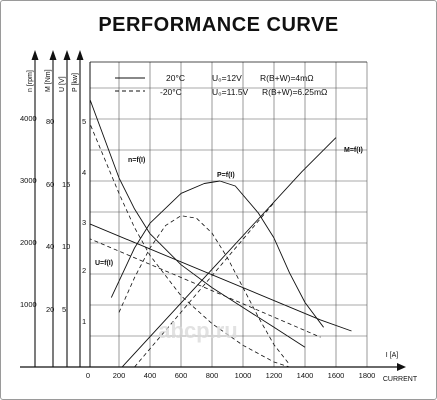 The height and width of the screenshot is (400, 437). What do you see at coordinates (28, 118) in the screenshot?
I see `tick-label-n: 4000` at bounding box center [28, 118].